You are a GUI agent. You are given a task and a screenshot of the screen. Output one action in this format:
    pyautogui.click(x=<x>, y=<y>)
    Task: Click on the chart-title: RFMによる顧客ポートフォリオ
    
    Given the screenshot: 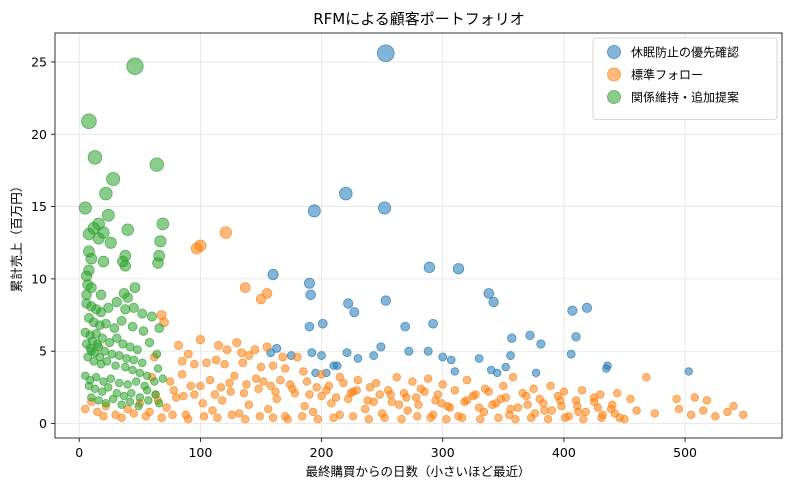 What is the action you would take?
    pyautogui.click(x=419, y=19)
    